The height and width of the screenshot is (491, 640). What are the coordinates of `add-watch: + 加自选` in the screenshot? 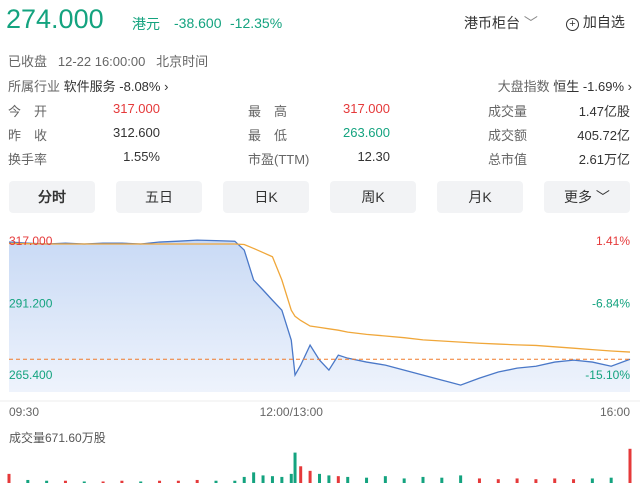 It's located at (595, 22).